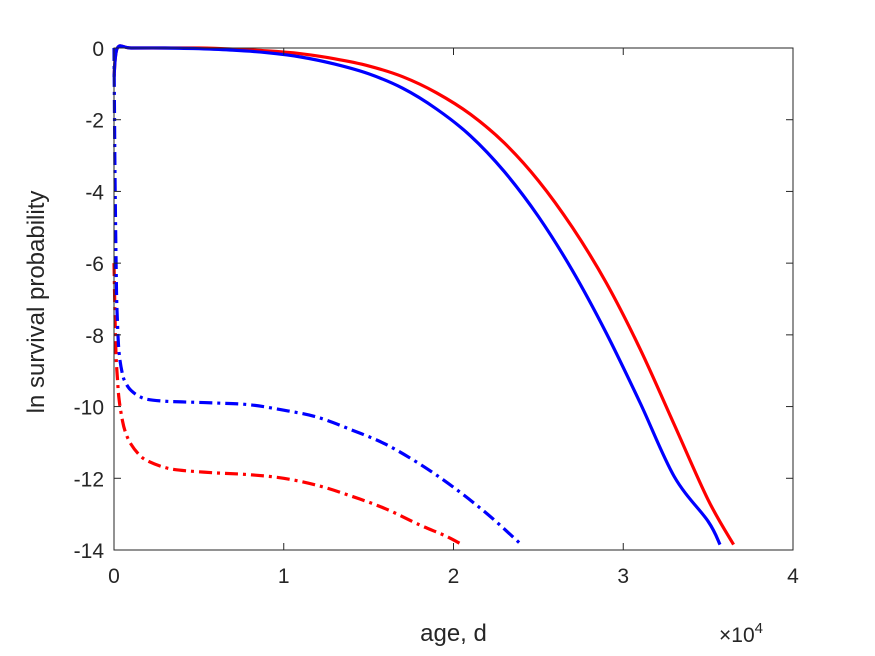 The height and width of the screenshot is (656, 875). Describe the element at coordinates (94, 264) in the screenshot. I see `y-tick-label: -6` at that location.